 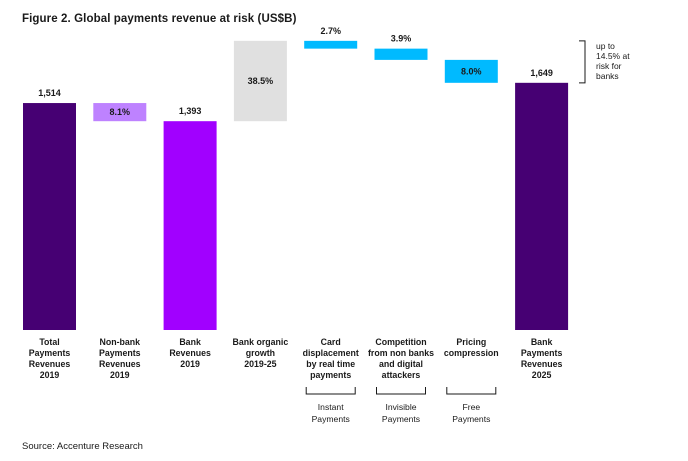 I want to click on bracket-label-0-1: Payments, so click(x=331, y=419).